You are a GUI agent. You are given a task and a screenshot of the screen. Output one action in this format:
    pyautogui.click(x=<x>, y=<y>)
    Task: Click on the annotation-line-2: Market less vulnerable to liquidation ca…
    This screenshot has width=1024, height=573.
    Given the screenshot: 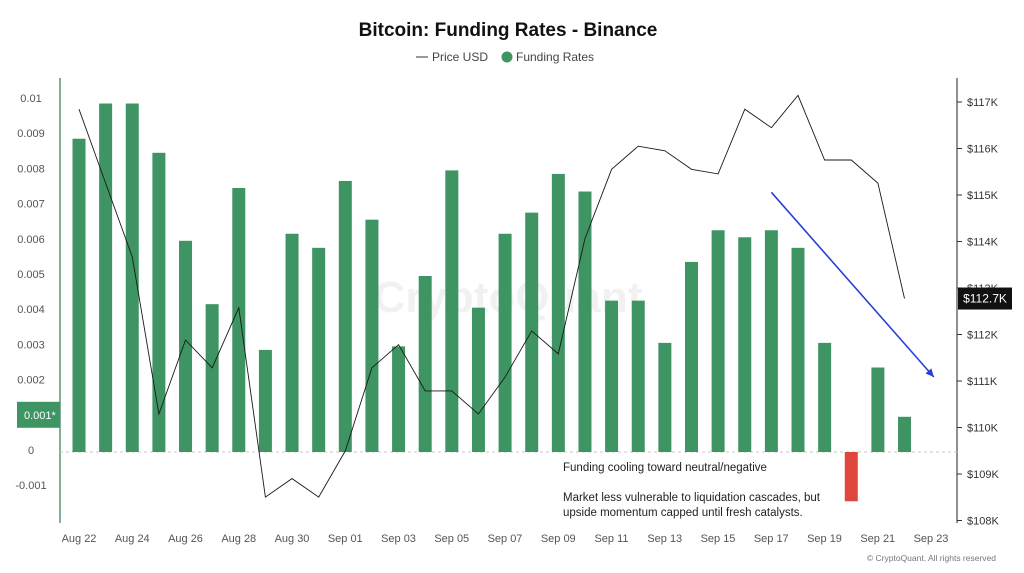 What is the action you would take?
    pyautogui.click(x=692, y=498)
    